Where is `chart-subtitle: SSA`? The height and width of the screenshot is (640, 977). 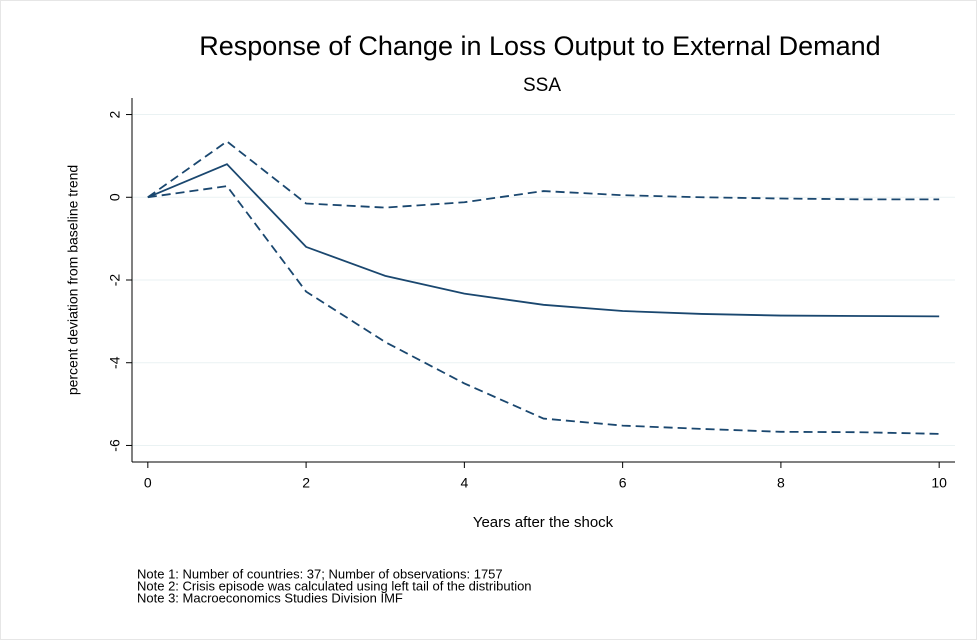
chart-subtitle: SSA is located at coordinates (542, 85).